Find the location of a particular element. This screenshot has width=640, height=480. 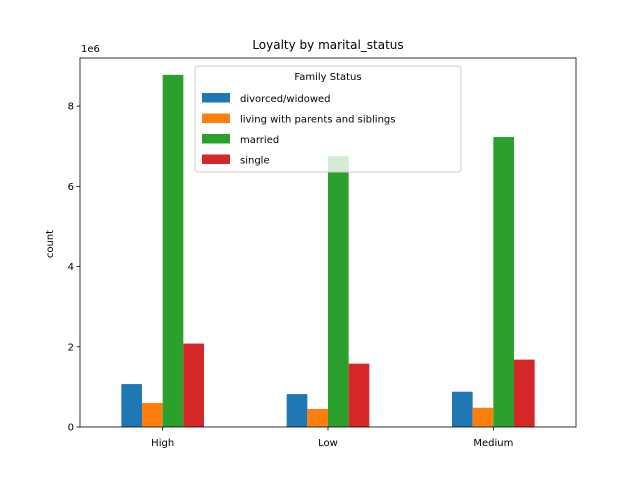

bar-single-medium is located at coordinates (524, 393).